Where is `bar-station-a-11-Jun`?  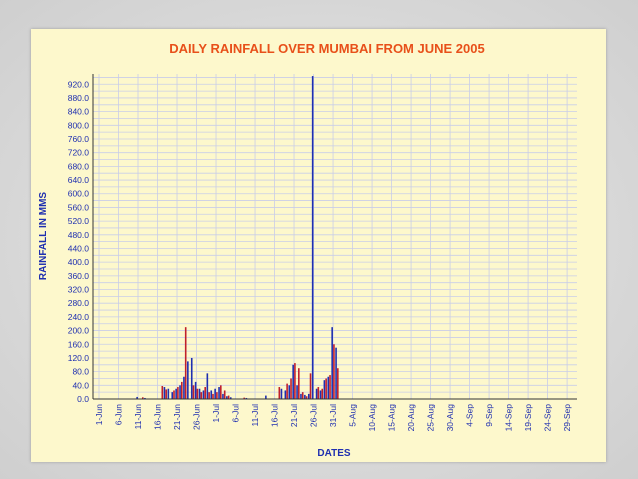
bar-station-a-11-Jun is located at coordinates (137, 397).